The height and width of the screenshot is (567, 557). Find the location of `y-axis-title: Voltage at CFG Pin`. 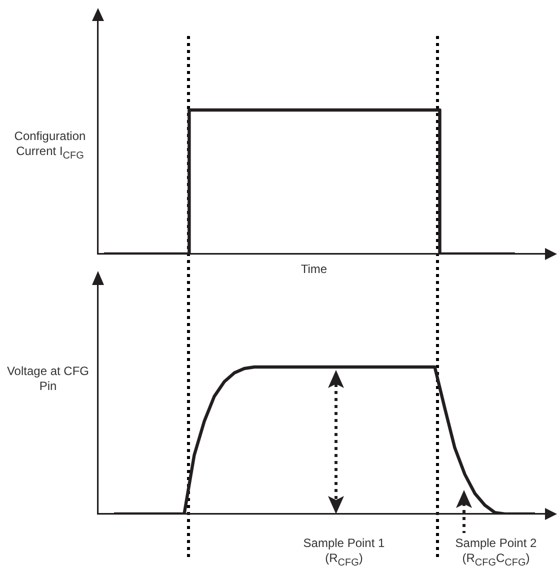

y-axis-title: Voltage at CFG Pin is located at coordinates (48, 379).